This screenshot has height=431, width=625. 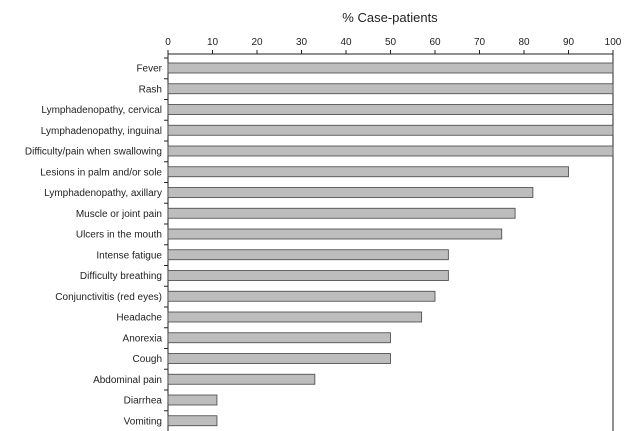 I want to click on x-tick-label: 30, so click(x=302, y=42).